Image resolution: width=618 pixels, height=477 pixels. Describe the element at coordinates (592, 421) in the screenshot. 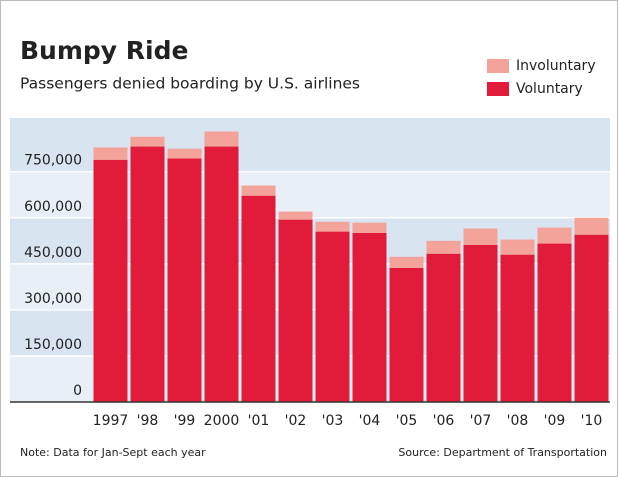

I see `x-tick-label: '10` at that location.